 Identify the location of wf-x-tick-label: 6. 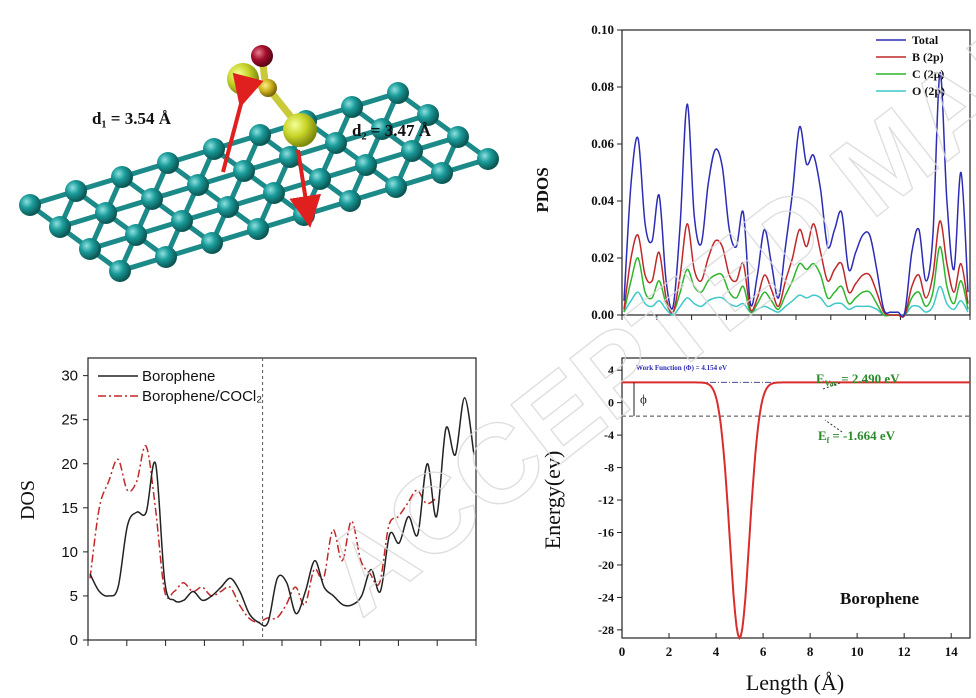
(763, 651).